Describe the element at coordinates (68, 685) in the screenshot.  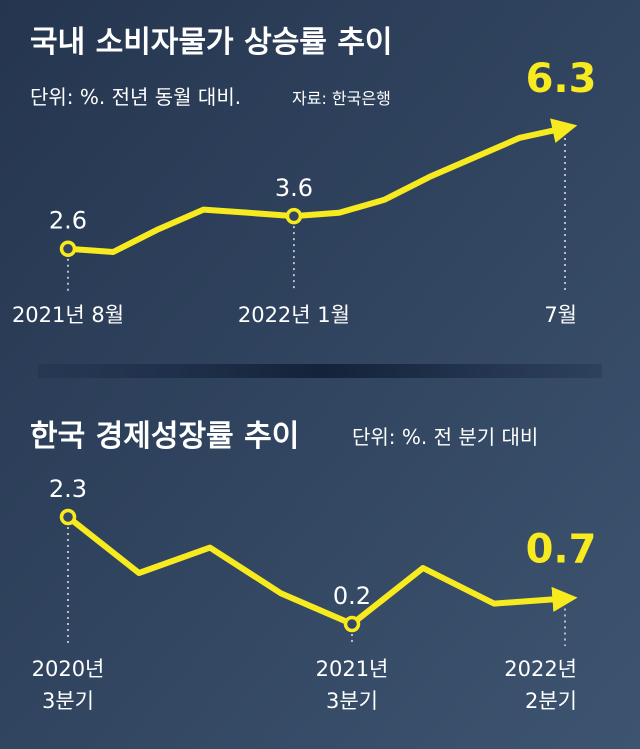
I see `x-tick-label: 2020년 3분기` at that location.